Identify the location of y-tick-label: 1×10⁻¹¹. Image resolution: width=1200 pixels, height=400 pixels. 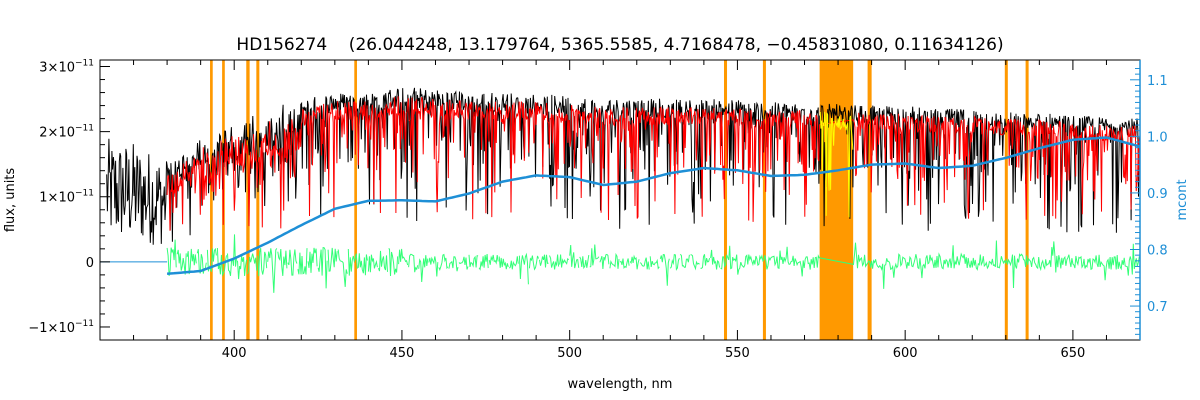
(66, 197).